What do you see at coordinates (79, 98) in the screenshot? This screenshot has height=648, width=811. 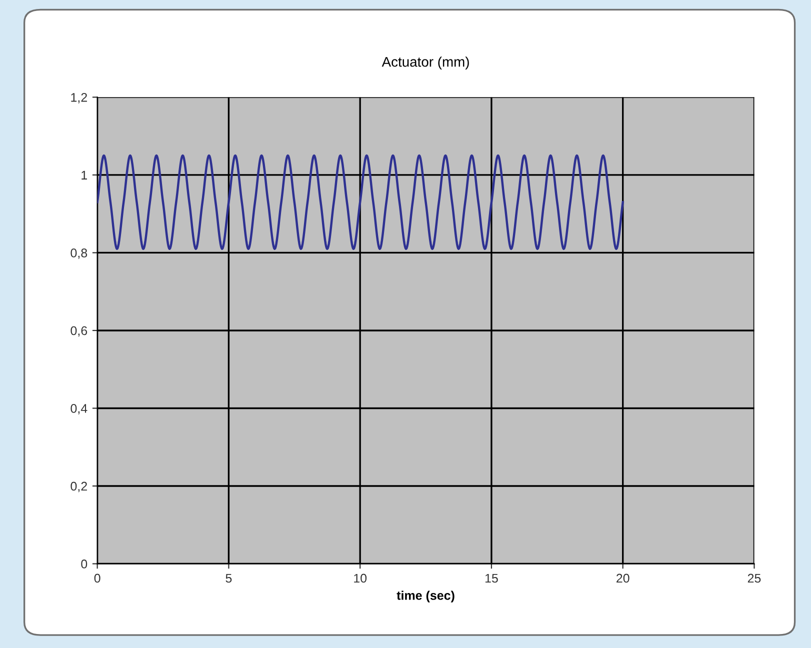 I see `y-tick-label: 1,2` at bounding box center [79, 98].